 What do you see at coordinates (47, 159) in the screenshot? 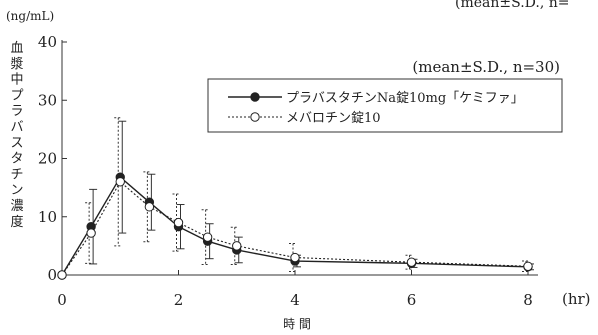
I see `y-tick-label: 20` at bounding box center [47, 159].